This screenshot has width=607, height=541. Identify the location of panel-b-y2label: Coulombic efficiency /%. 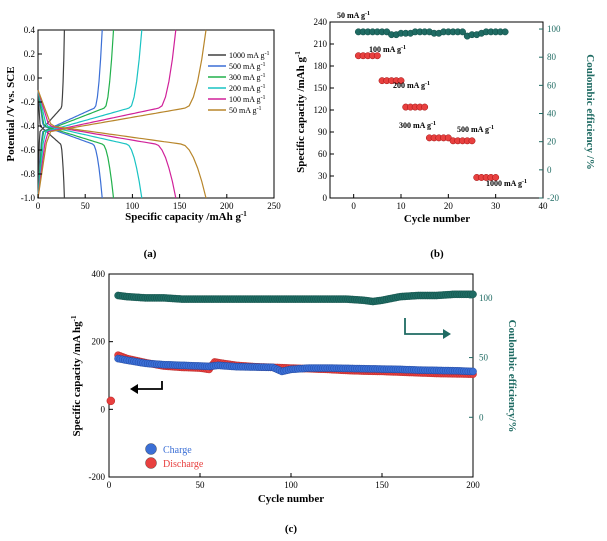
(590, 111).